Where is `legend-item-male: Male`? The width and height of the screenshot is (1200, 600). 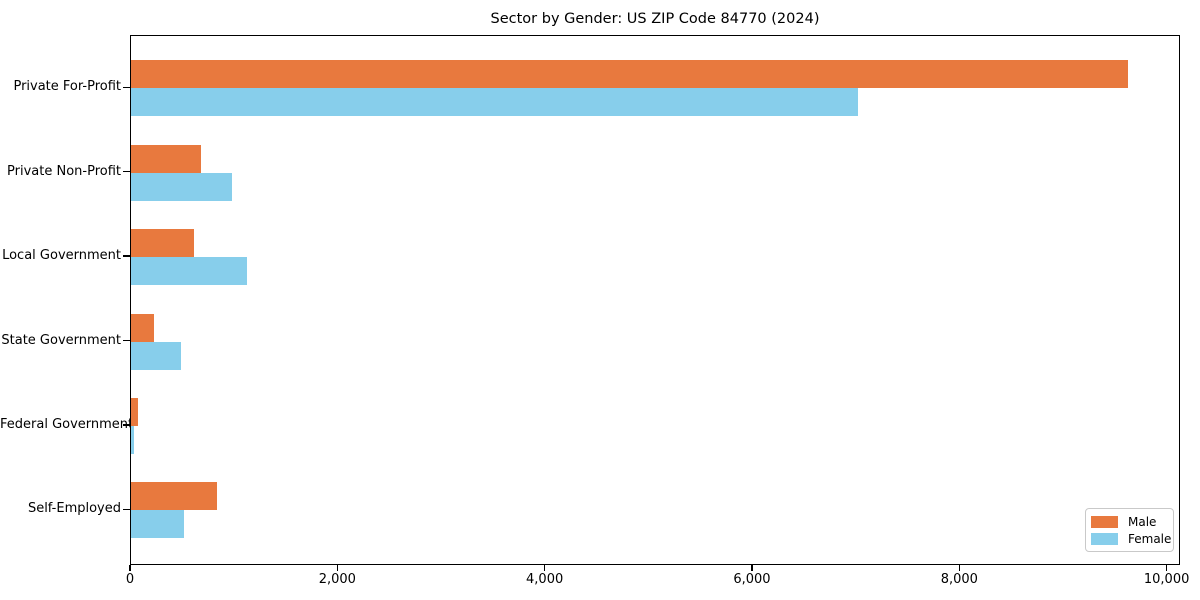 legend-item-male: Male is located at coordinates (1129, 521).